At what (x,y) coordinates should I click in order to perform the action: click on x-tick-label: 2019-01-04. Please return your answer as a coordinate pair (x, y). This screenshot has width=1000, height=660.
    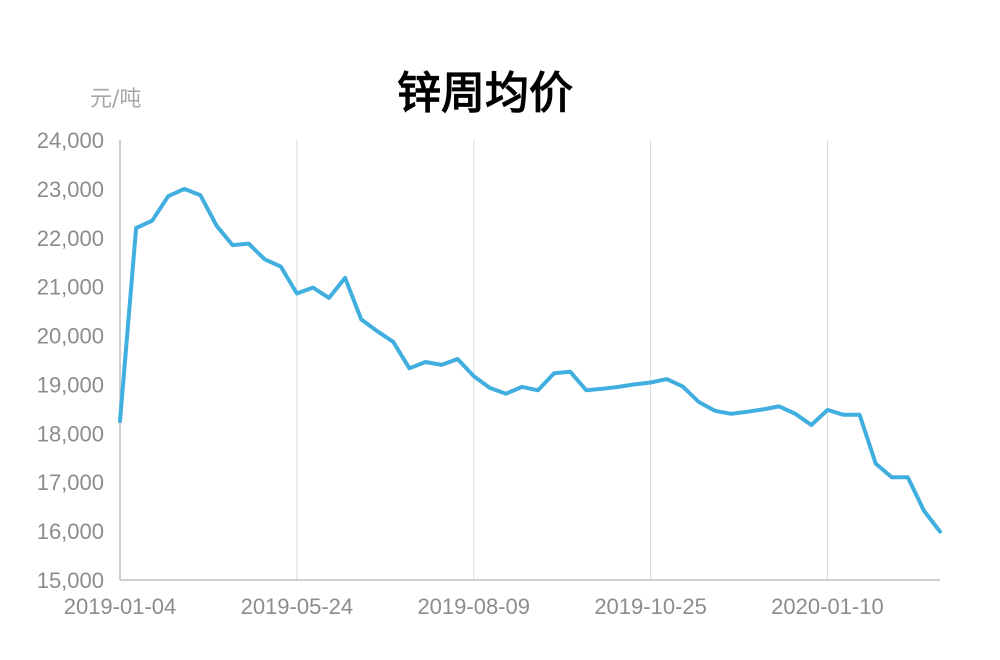
    Looking at the image, I should click on (120, 606).